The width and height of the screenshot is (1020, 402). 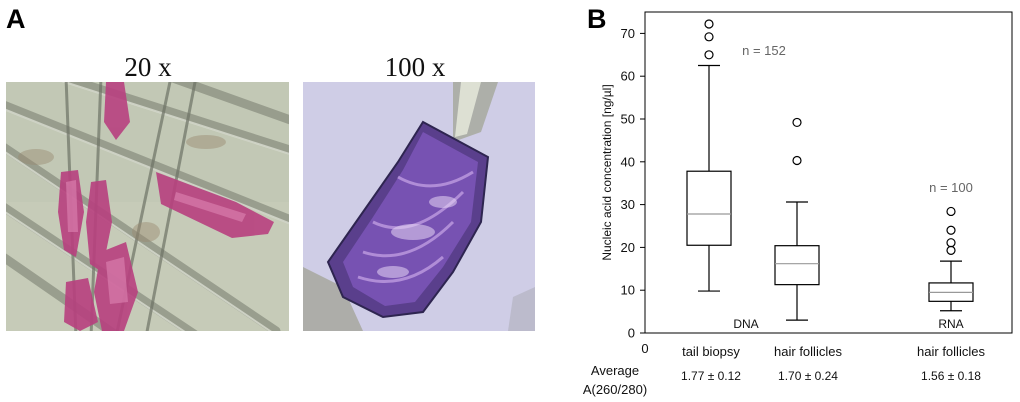 What do you see at coordinates (628, 76) in the screenshot?
I see `y-tick-label: 60` at bounding box center [628, 76].